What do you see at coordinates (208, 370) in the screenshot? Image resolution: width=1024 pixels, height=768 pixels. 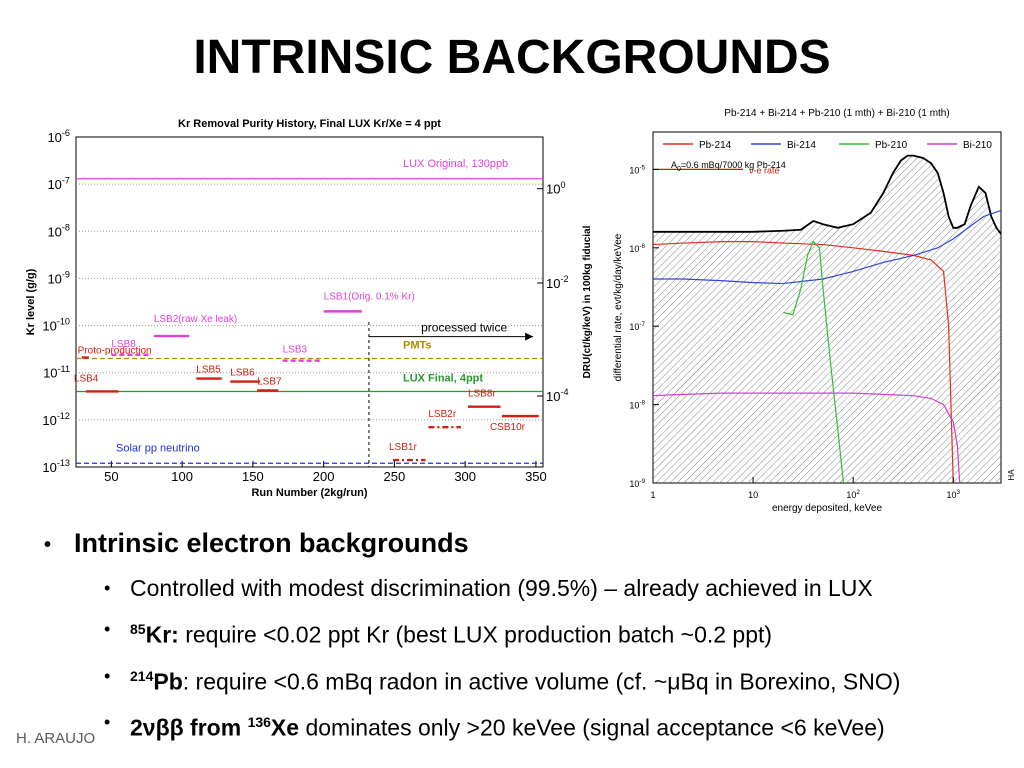 I see `batch-label: LSB5` at bounding box center [208, 370].